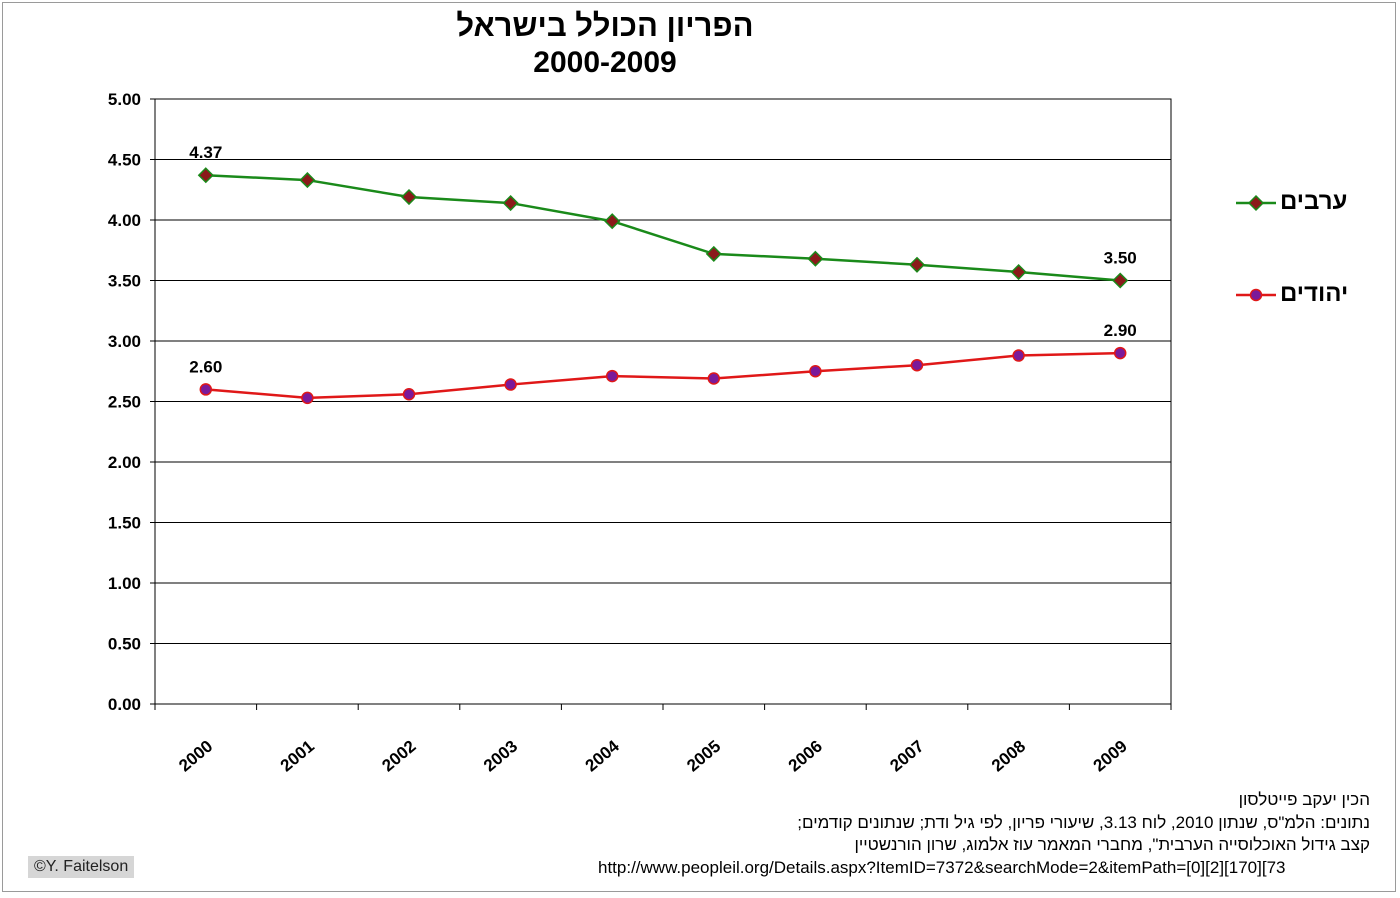 This screenshot has height=898, width=1400. What do you see at coordinates (1120, 330) in the screenshot?
I see `data-label: 2.90` at bounding box center [1120, 330].